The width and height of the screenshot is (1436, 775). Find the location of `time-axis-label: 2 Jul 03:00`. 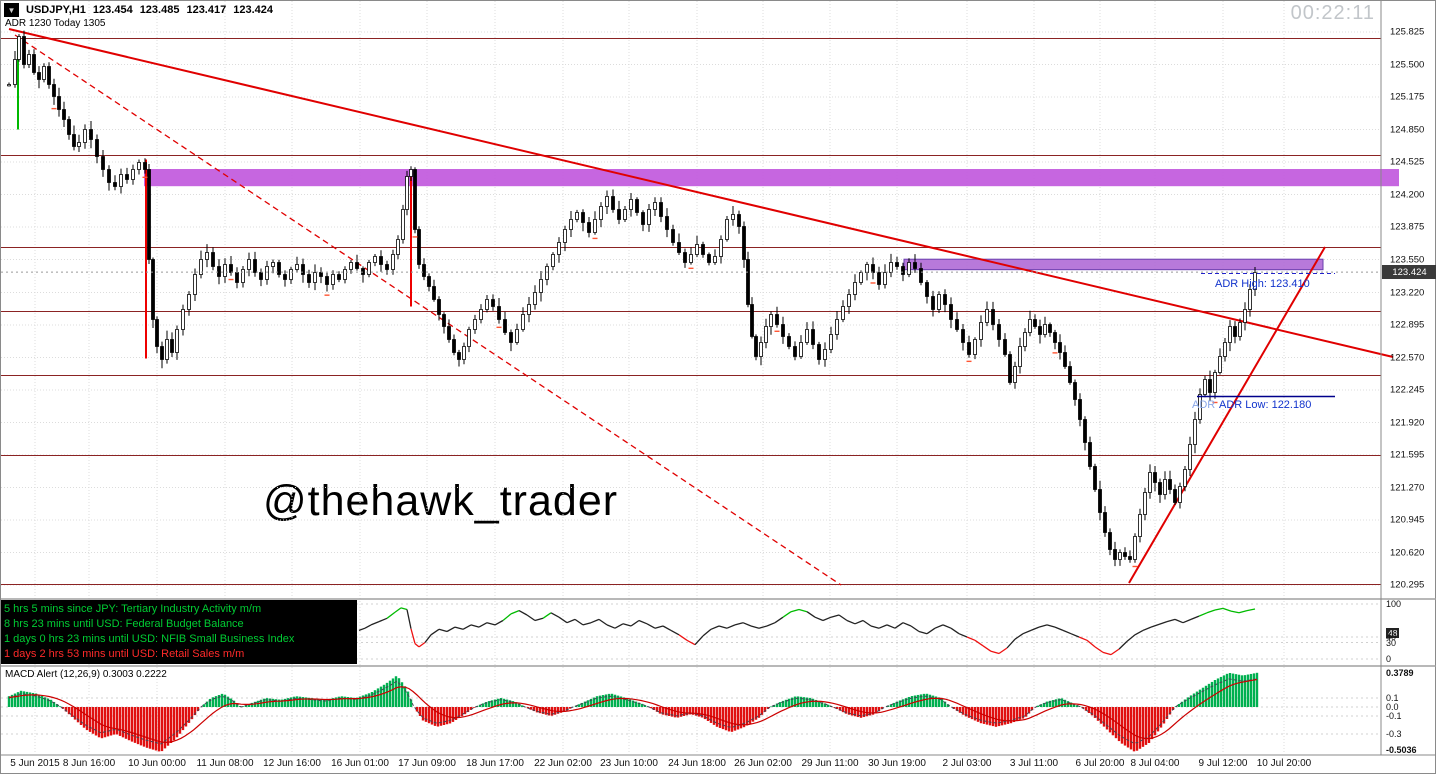

time-axis-label: 2 Jul 03:00 is located at coordinates (967, 763).